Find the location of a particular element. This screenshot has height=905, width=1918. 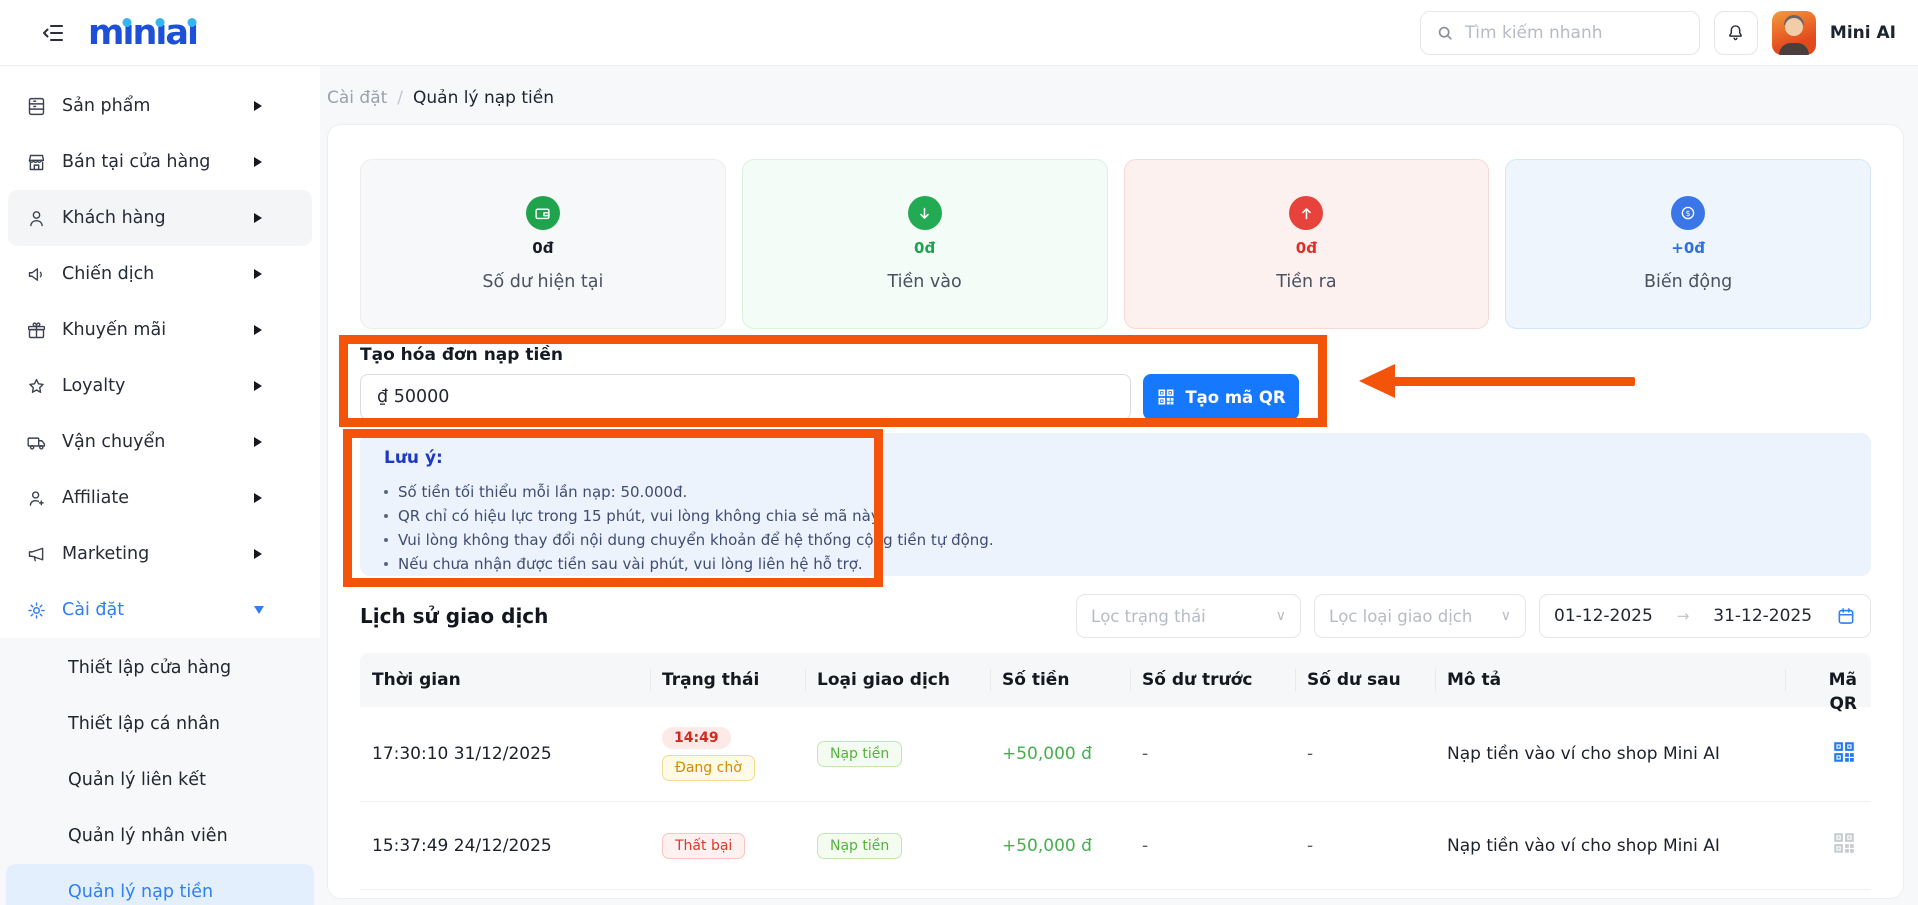

submenu-item-label: Quản lý nhân viên is located at coordinates (148, 836).